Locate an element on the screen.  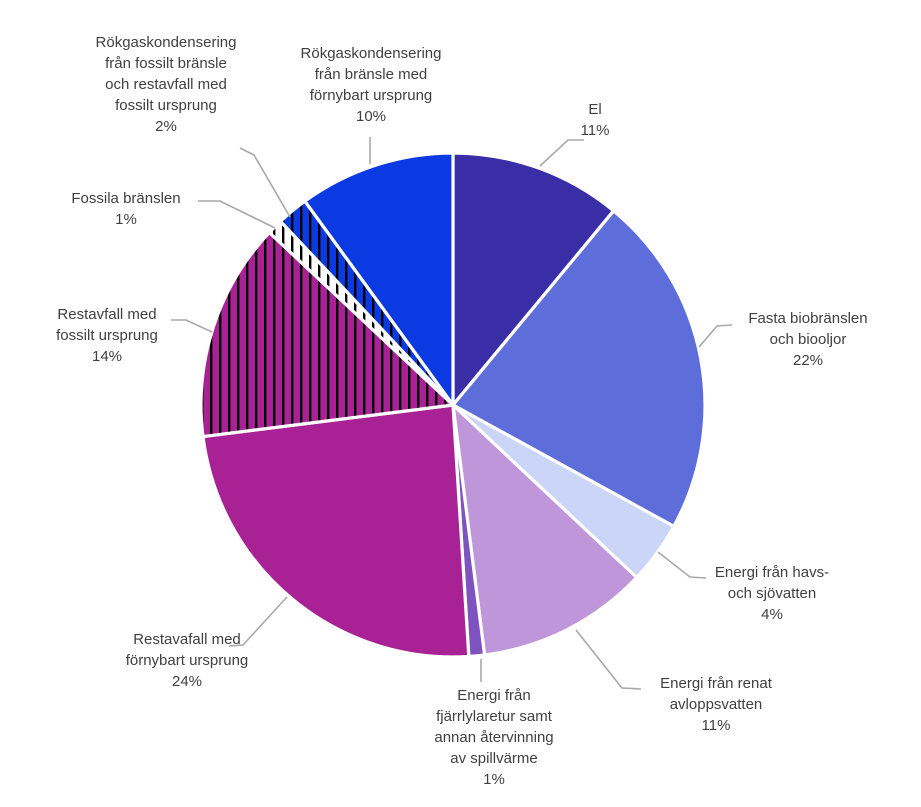
leader-line-energi-fr-n-havs-och-sj-vatten is located at coordinates (682, 565).